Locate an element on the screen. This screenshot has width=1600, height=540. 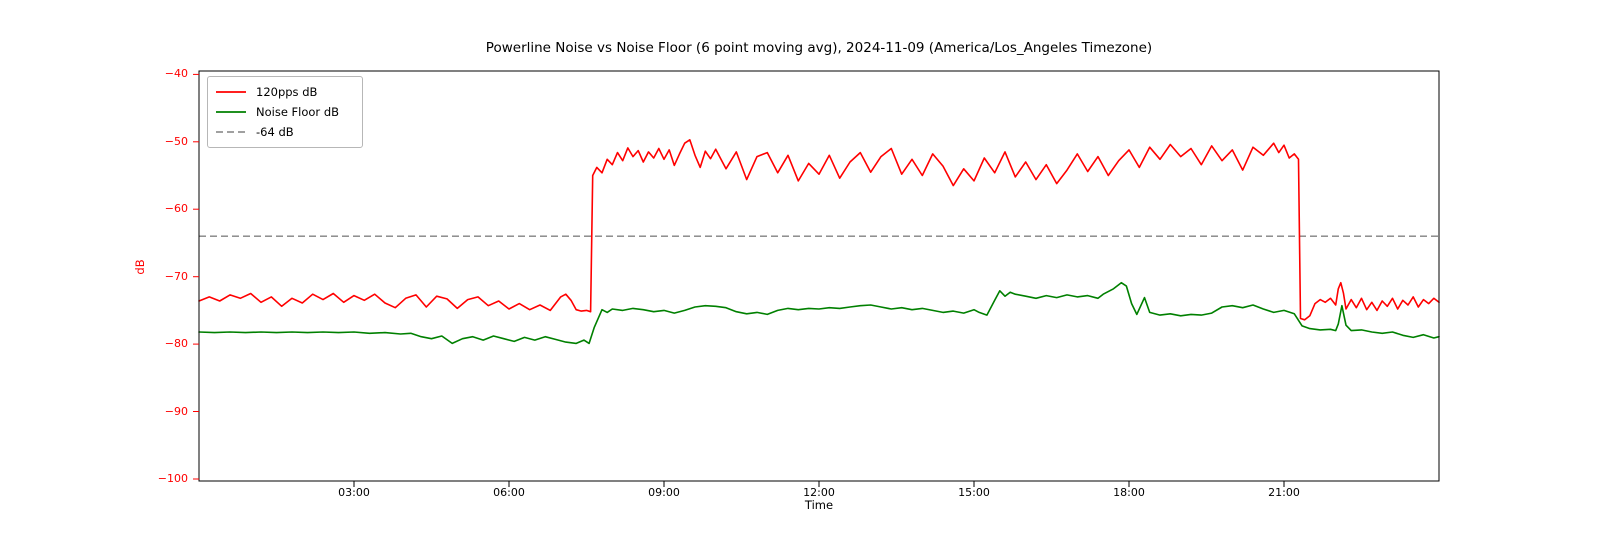
legend-entry-threshold: -64 dB is located at coordinates (285, 132).